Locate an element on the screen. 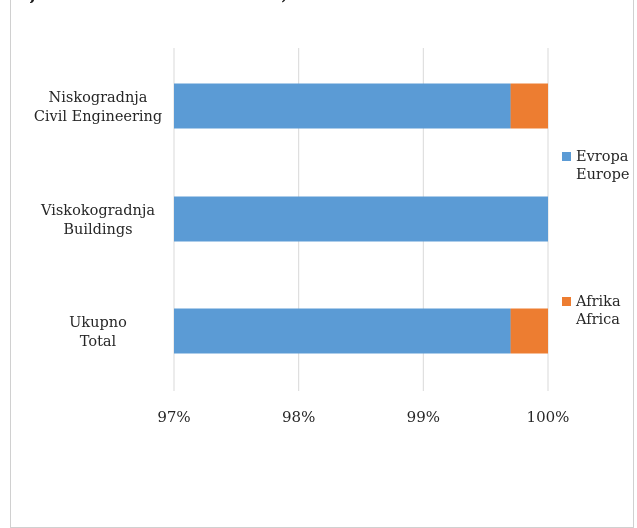 The width and height of the screenshot is (637, 528). category-label-line: Ukupno is located at coordinates (98, 323).